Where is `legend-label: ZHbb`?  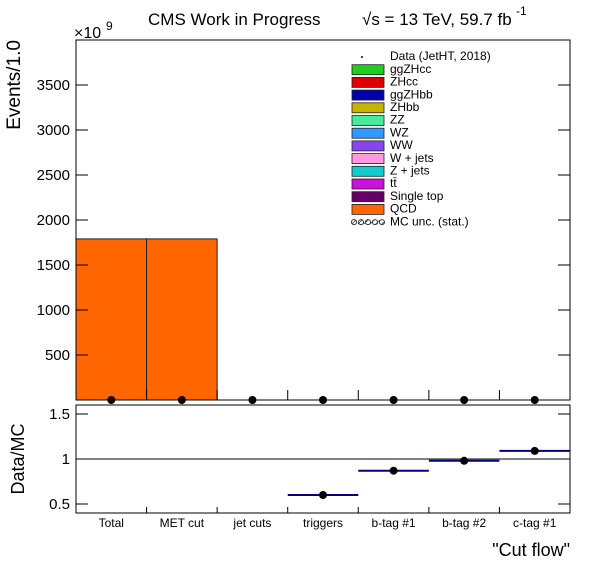
legend-label: ZHbb is located at coordinates (405, 107).